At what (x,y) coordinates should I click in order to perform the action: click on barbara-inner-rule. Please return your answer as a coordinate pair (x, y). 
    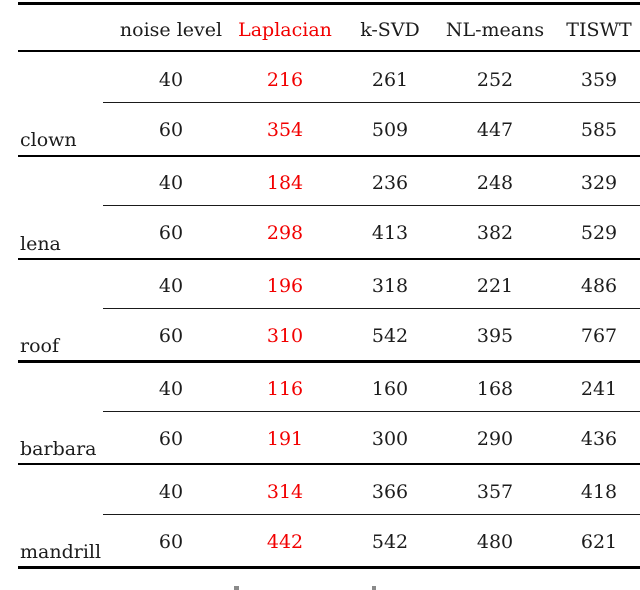
    Looking at the image, I should click on (371, 411).